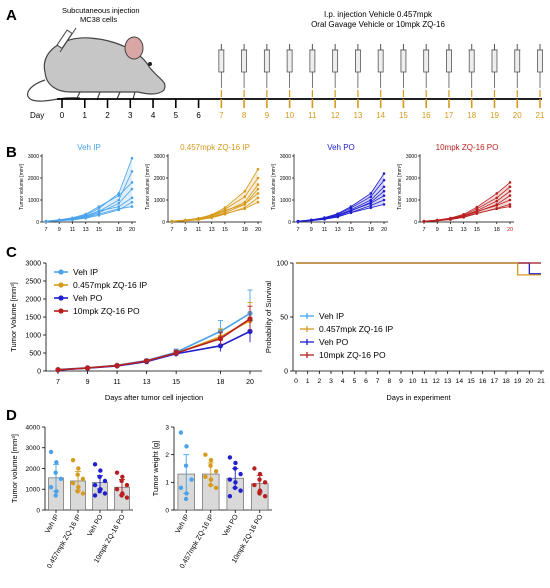  I want to click on timeline-day: 4, so click(153, 115).